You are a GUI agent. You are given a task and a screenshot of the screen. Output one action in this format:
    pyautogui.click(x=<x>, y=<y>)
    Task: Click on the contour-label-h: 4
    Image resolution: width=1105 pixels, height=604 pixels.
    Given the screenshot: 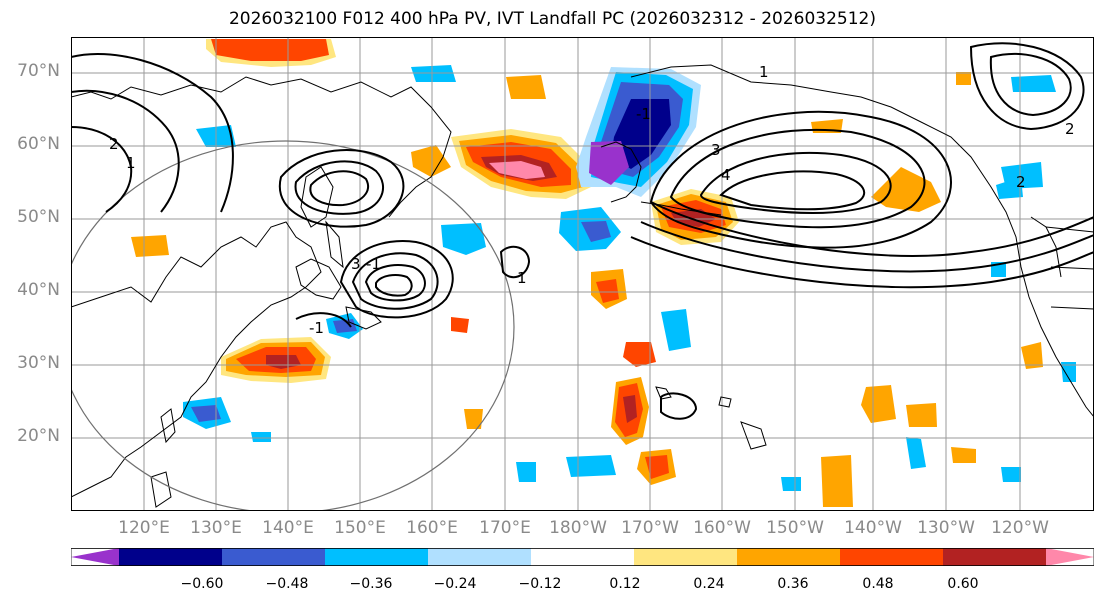 What is the action you would take?
    pyautogui.click(x=726, y=175)
    